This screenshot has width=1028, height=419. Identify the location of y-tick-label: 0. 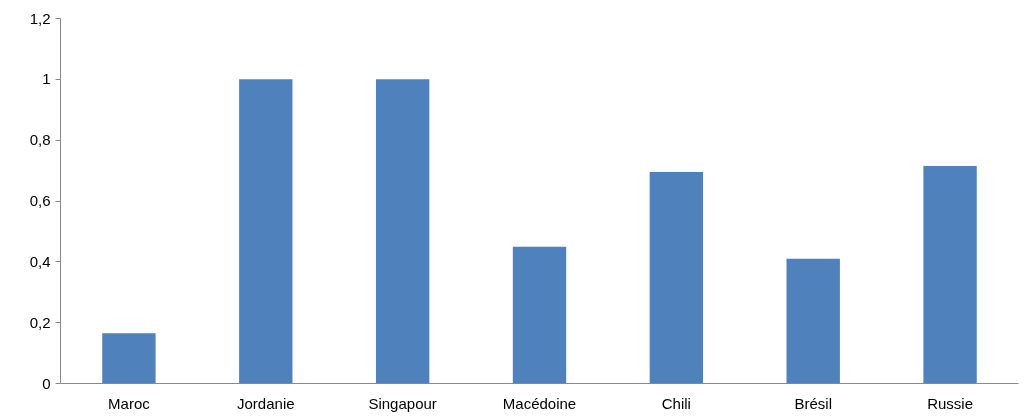
(46, 383).